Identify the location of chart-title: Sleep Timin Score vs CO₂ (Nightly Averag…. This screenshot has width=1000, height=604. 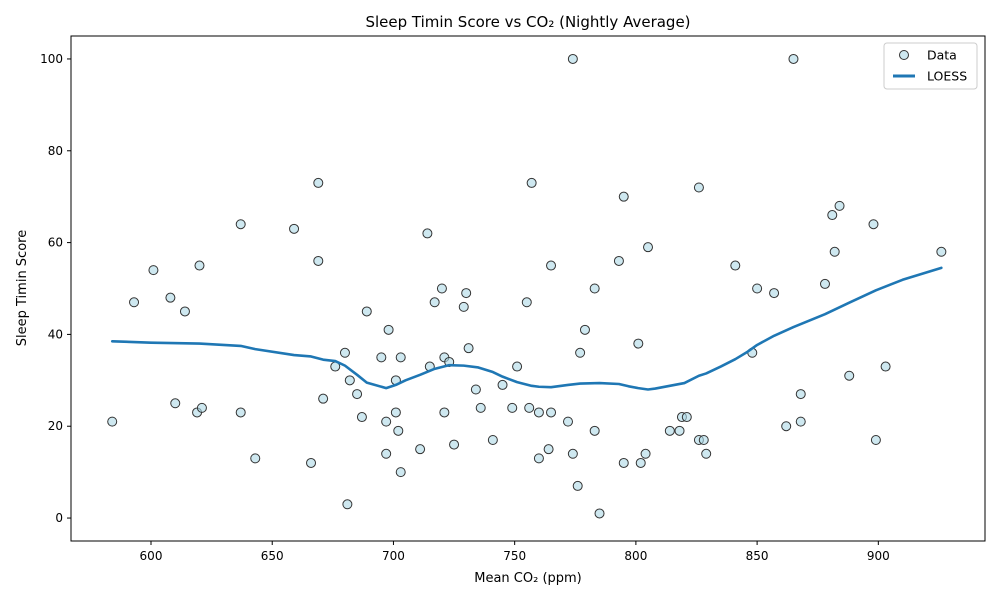
(527, 22).